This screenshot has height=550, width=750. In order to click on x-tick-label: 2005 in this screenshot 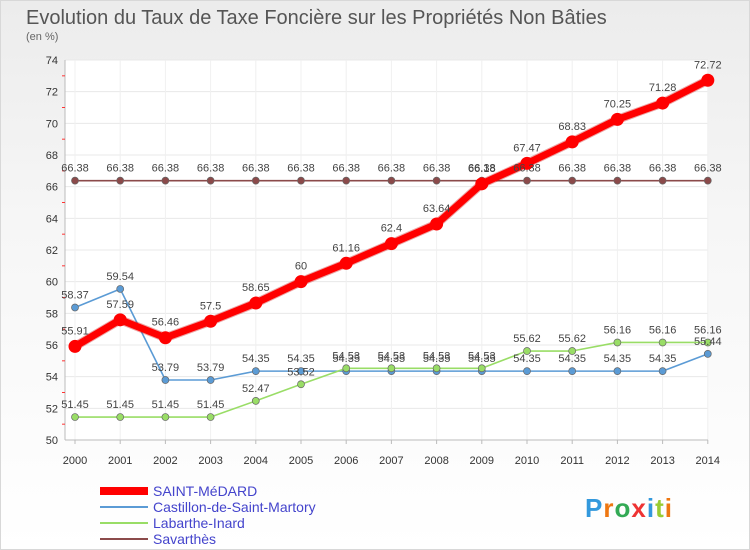, I will do `click(301, 461)`.